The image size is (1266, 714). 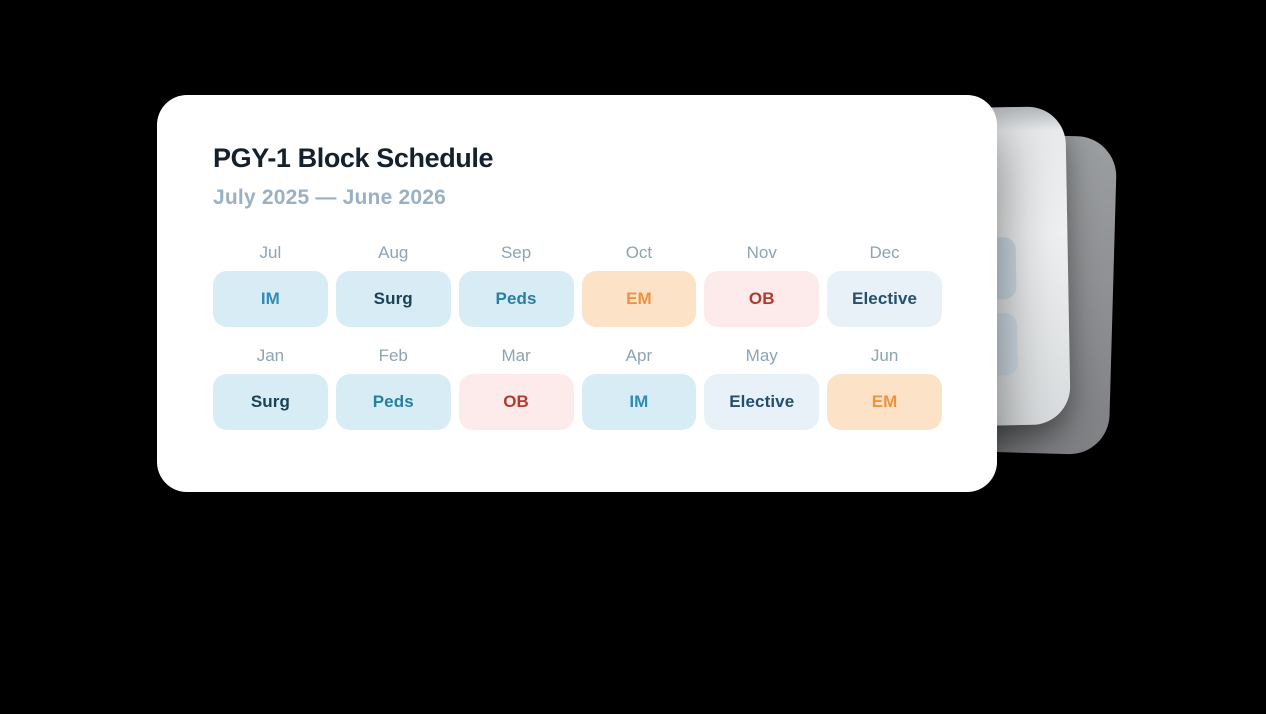 I want to click on page-title: PGY-1 Block Schedule, so click(x=353, y=158).